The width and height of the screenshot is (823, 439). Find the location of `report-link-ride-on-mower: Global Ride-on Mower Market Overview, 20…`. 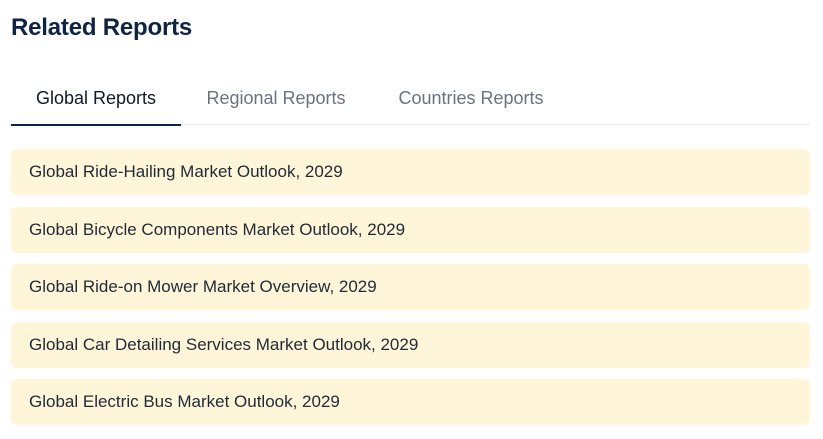

report-link-ride-on-mower: Global Ride-on Mower Market Overview, 20… is located at coordinates (410, 287).